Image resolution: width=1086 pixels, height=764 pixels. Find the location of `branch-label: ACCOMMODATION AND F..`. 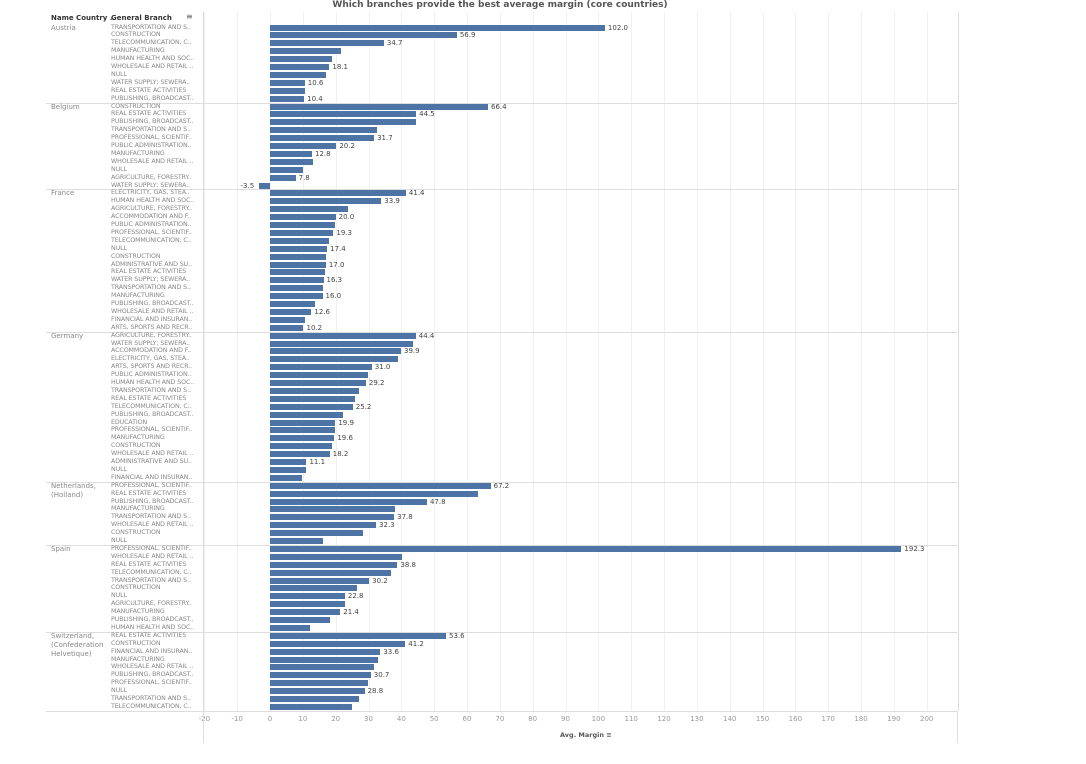

branch-label: ACCOMMODATION AND F.. is located at coordinates (151, 351).